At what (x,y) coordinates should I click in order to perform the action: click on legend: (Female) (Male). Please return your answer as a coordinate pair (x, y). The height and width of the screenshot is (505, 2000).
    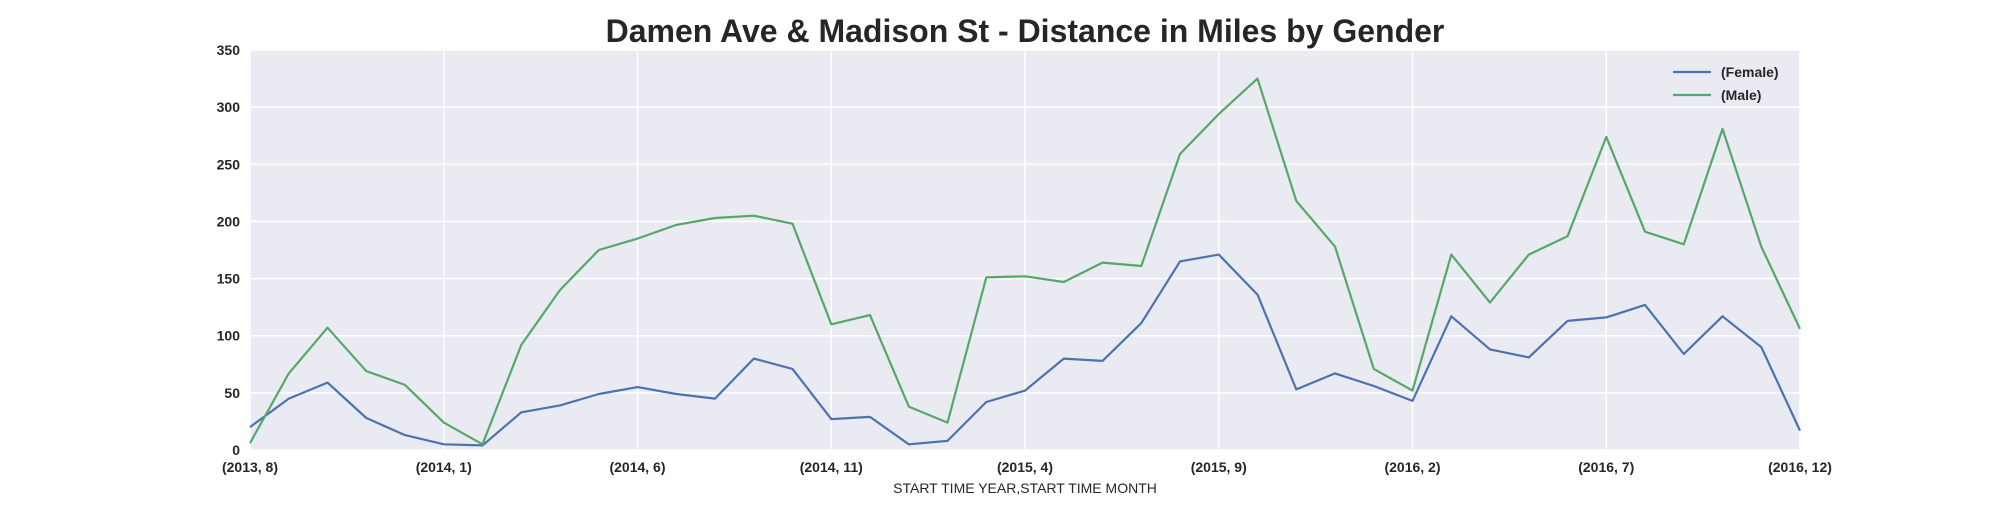
    Looking at the image, I should click on (1726, 83).